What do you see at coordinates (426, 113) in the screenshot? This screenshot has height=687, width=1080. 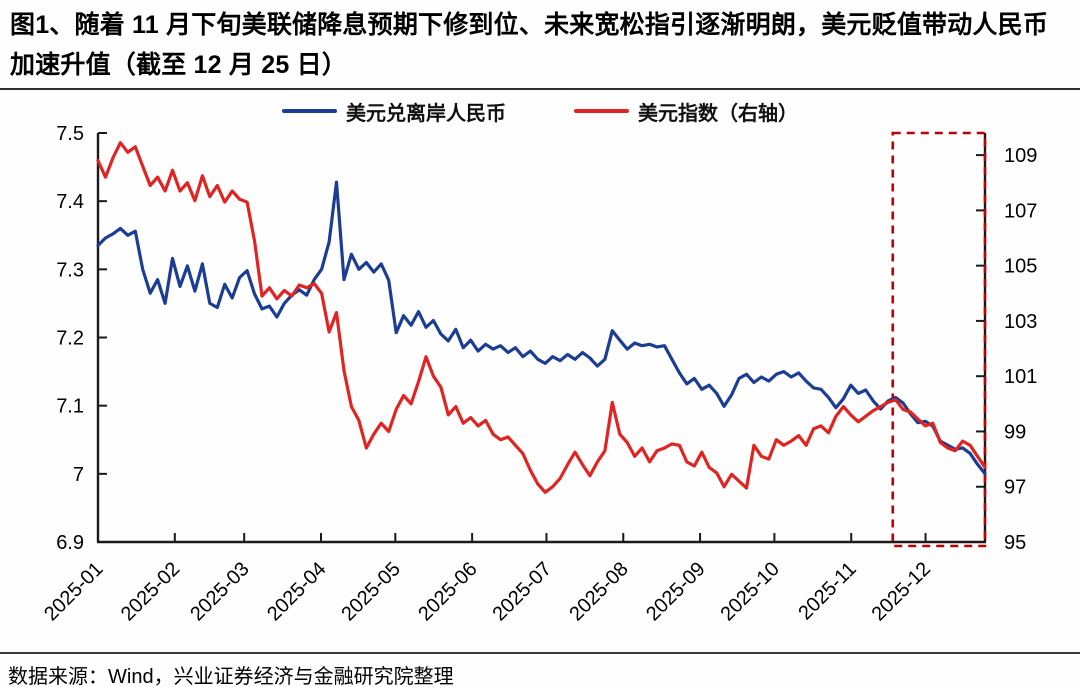 I see `legend-label-usdcnh: 美元兑离岸人民币` at bounding box center [426, 113].